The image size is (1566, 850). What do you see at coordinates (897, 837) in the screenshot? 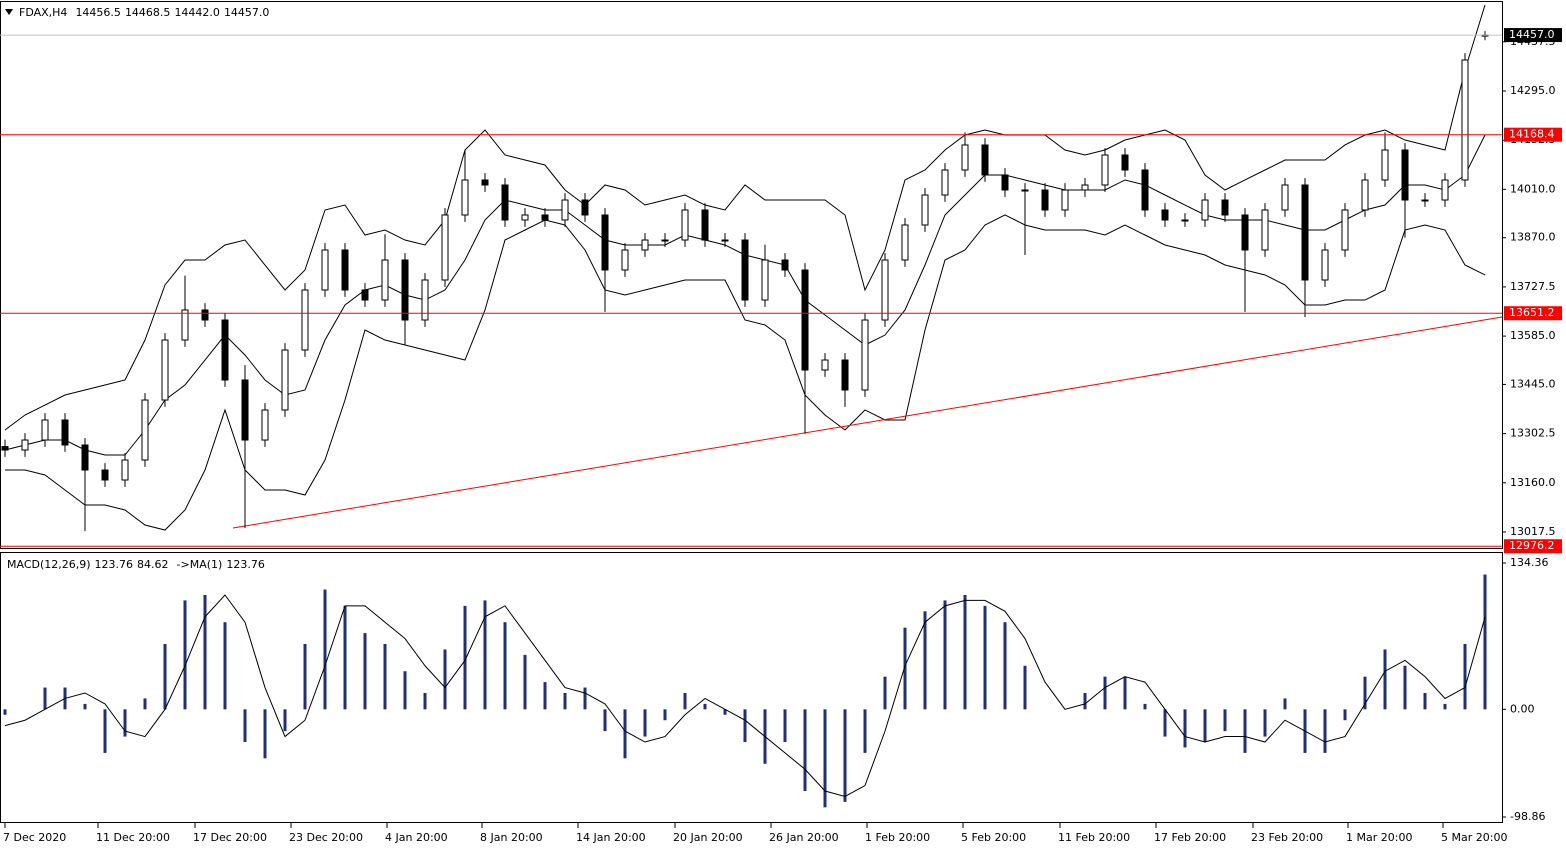
I see `x-tick-label: 1 Feb 20:00` at bounding box center [897, 837].